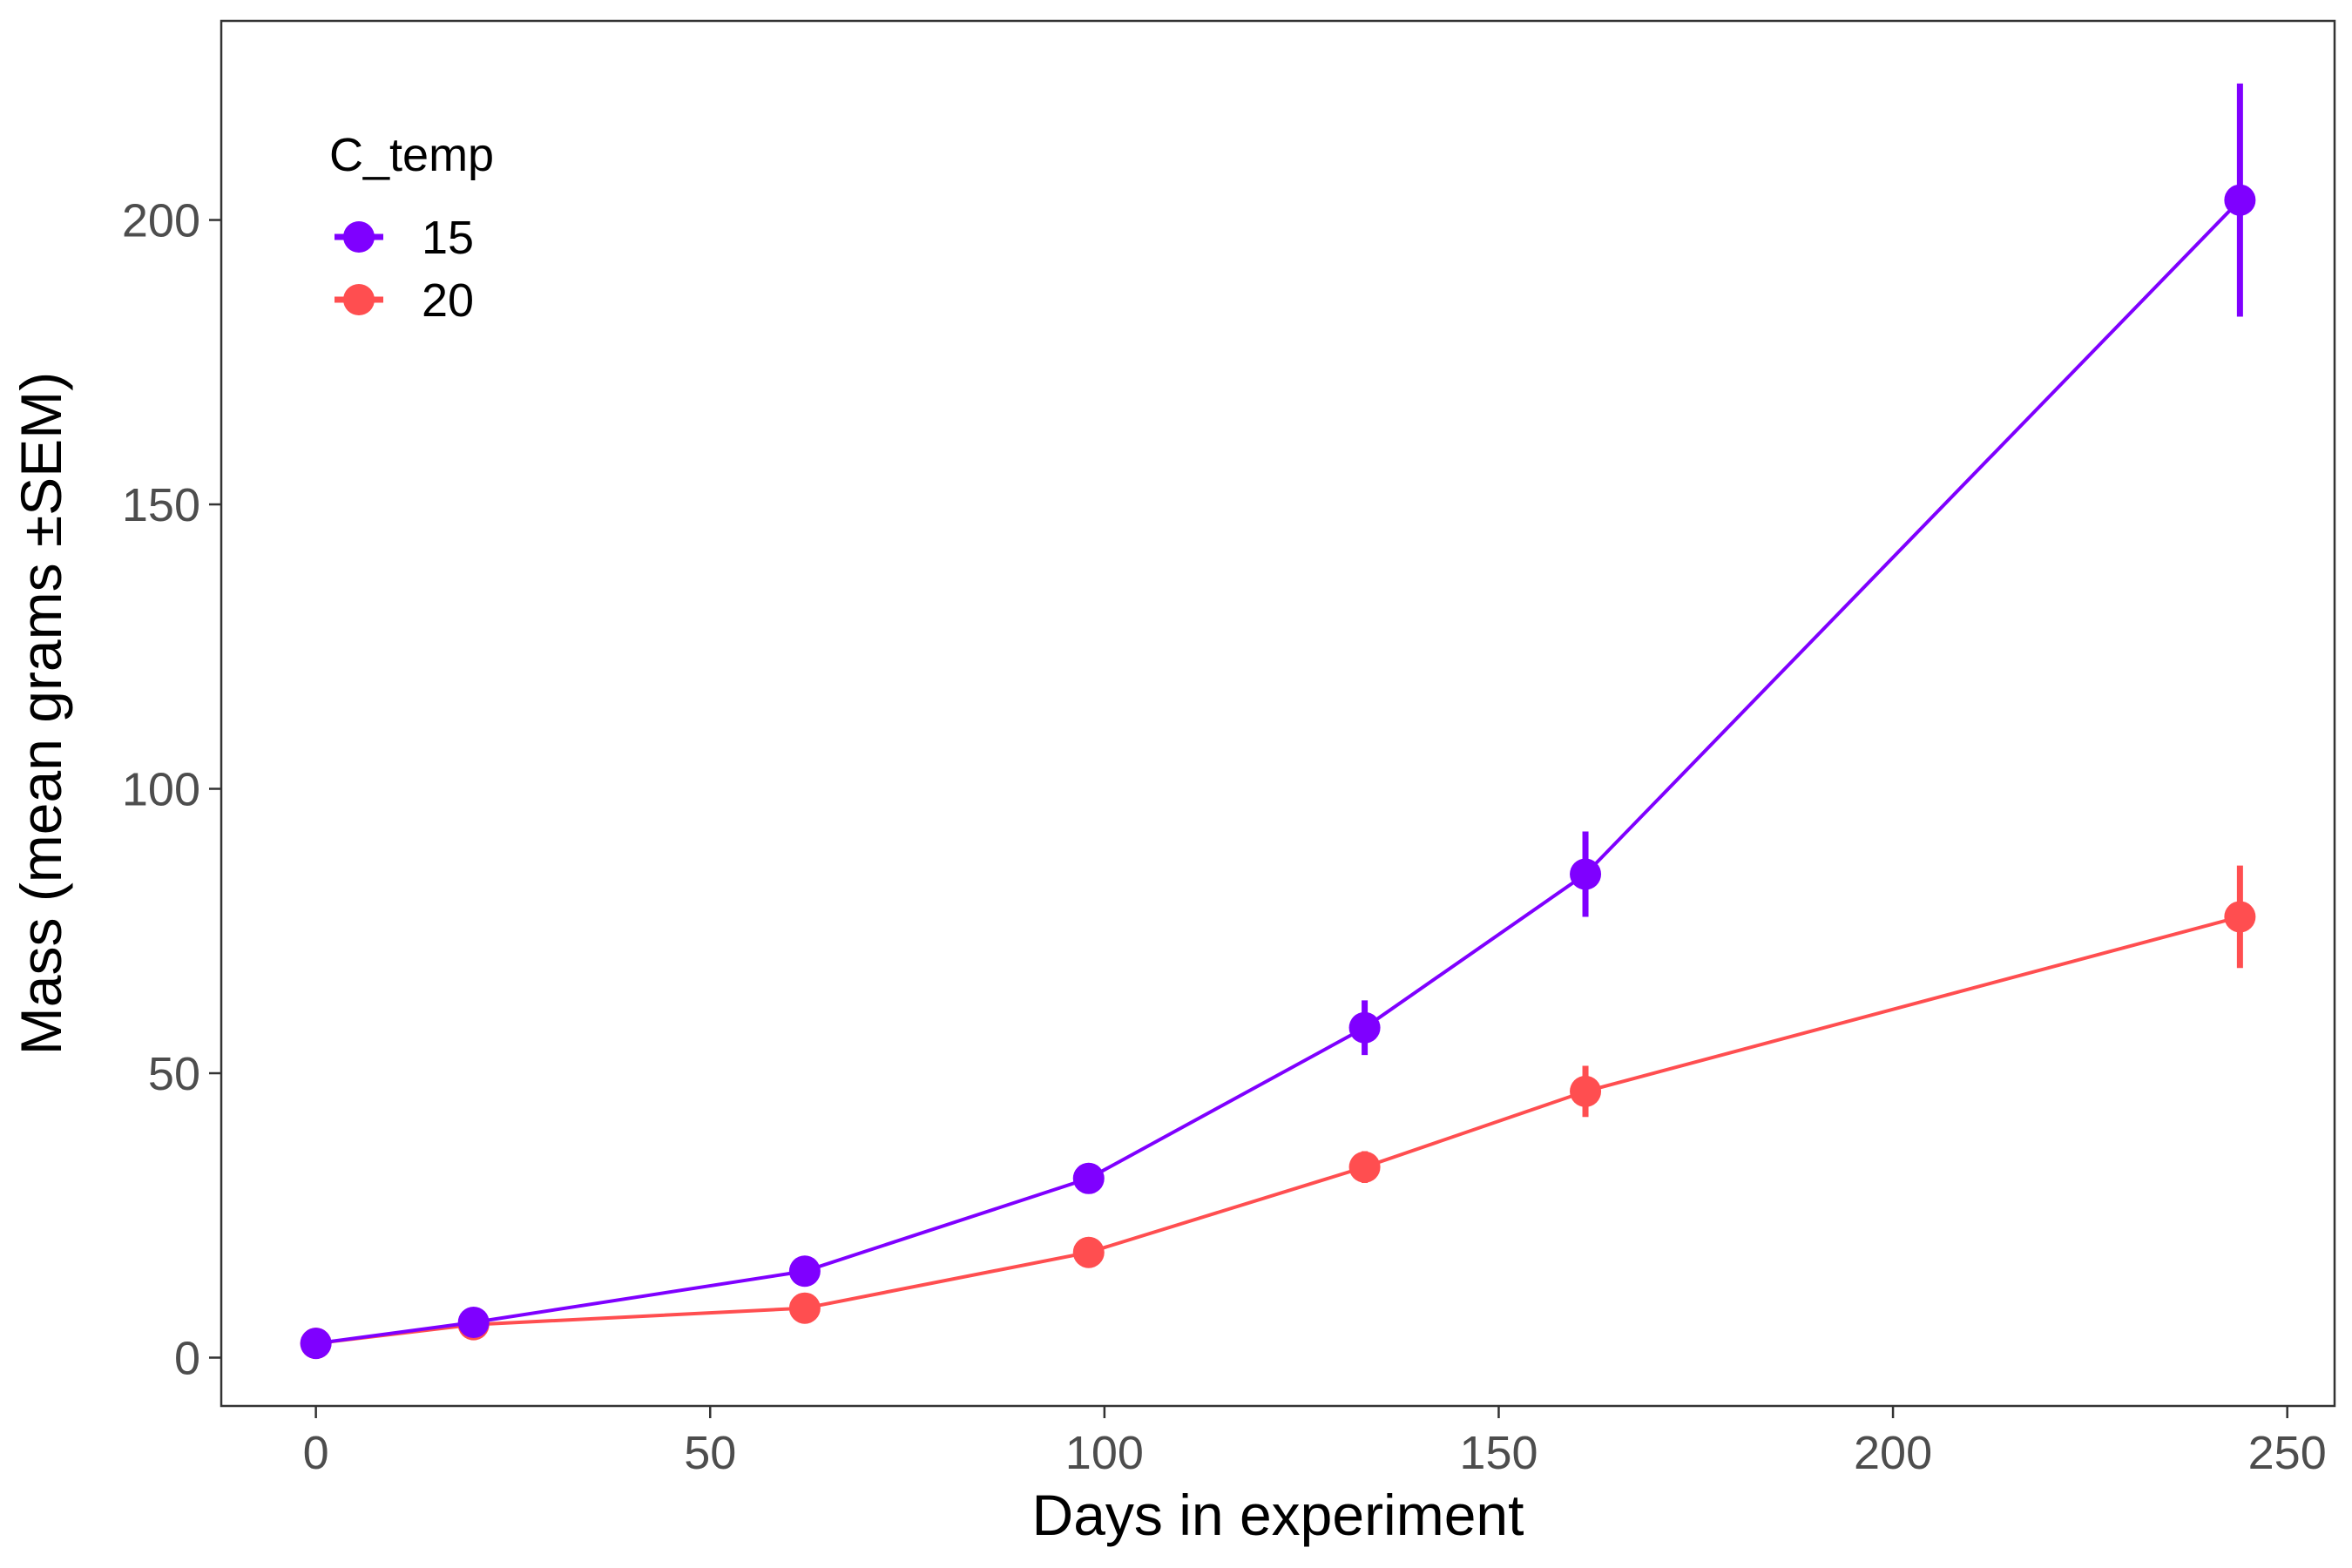  Describe the element at coordinates (187, 1358) in the screenshot. I see `y-tick-label: 0` at that location.